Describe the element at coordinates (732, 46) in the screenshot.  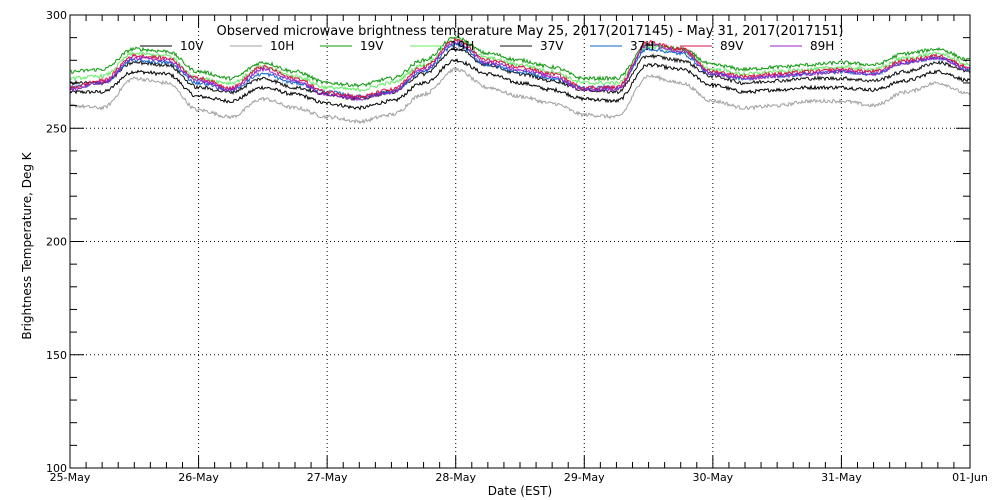
I see `legend-label: 89V` at that location.